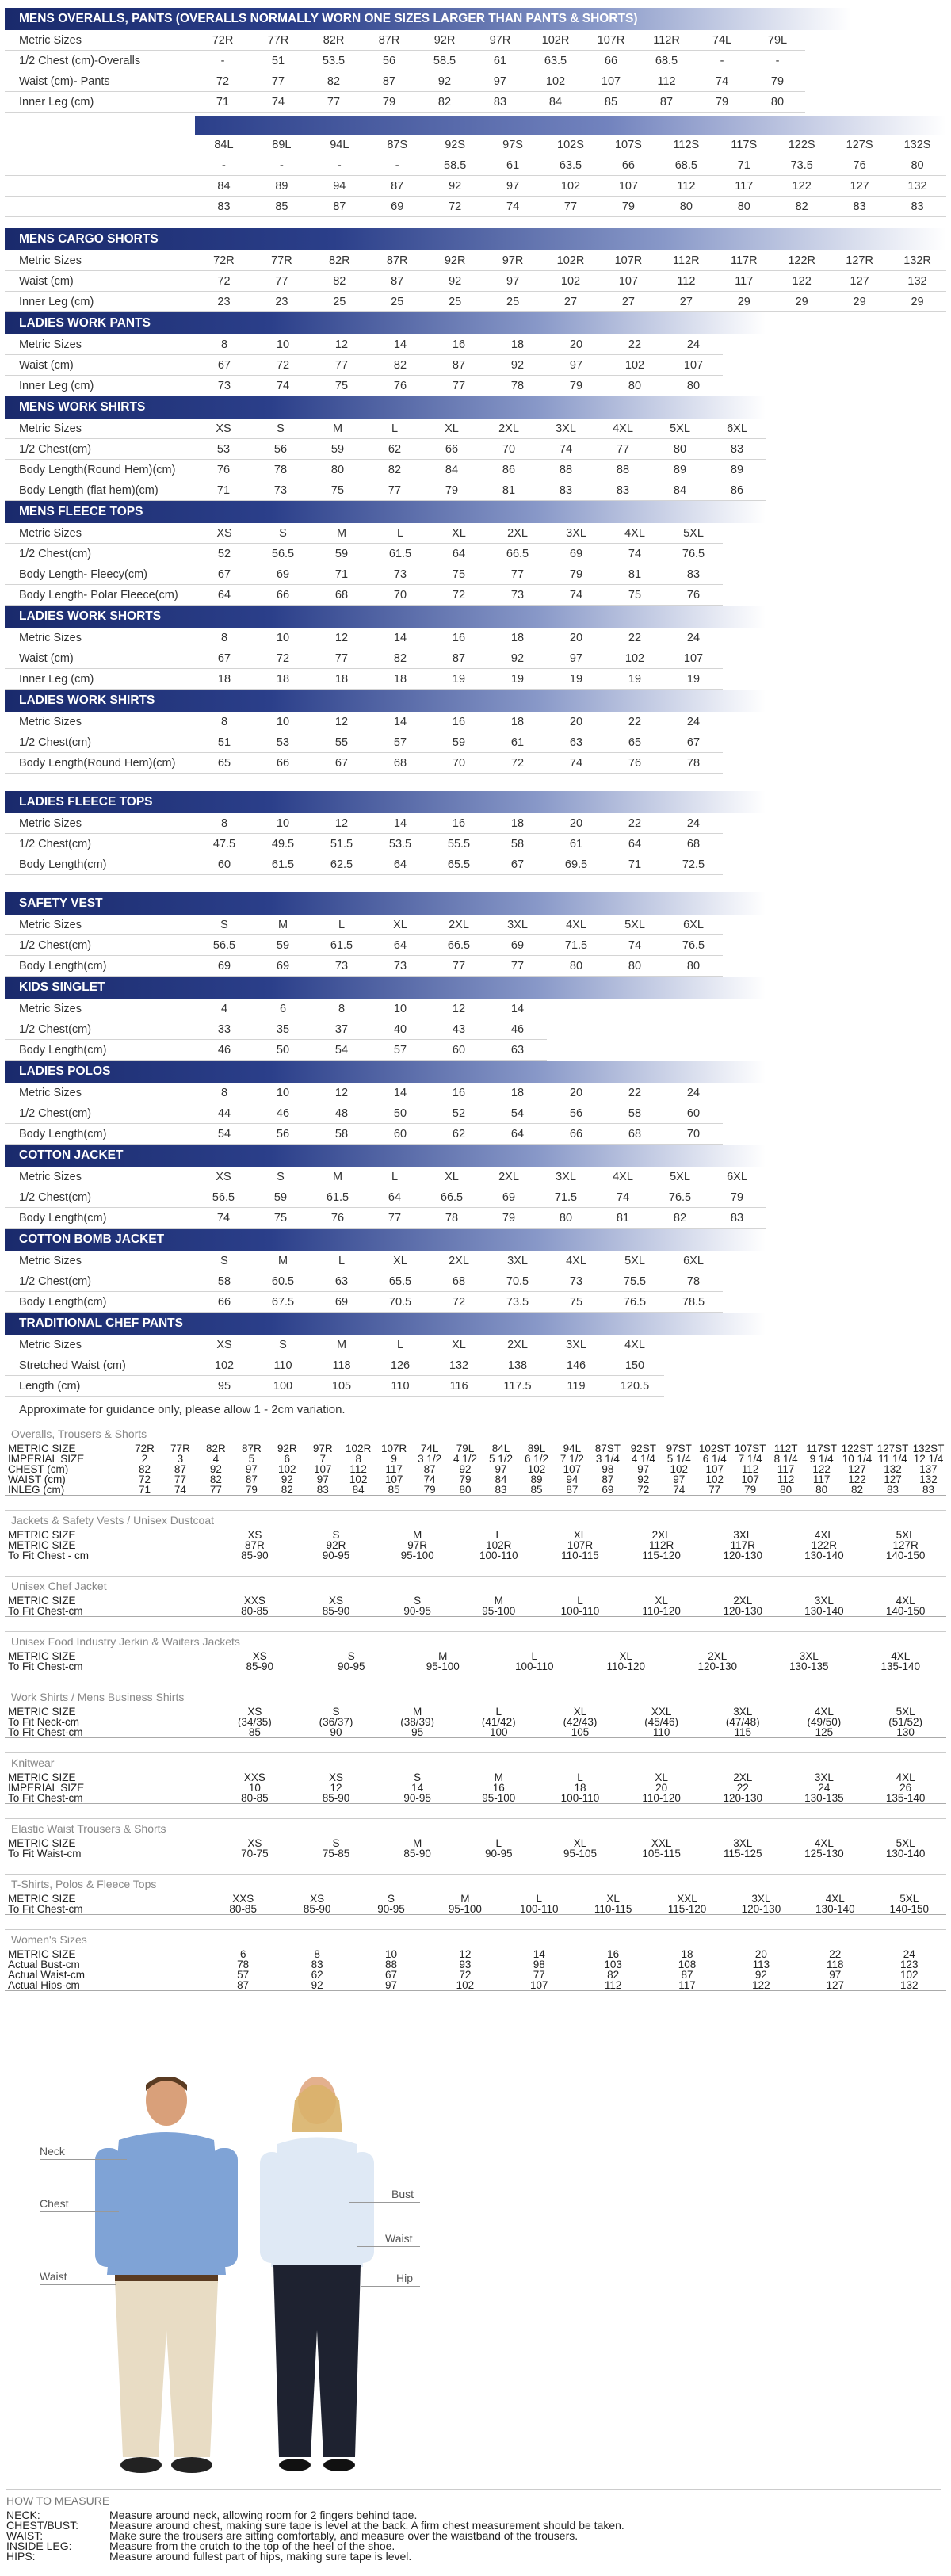  What do you see at coordinates (394, 1197) in the screenshot?
I see `table-cell: 64` at bounding box center [394, 1197].